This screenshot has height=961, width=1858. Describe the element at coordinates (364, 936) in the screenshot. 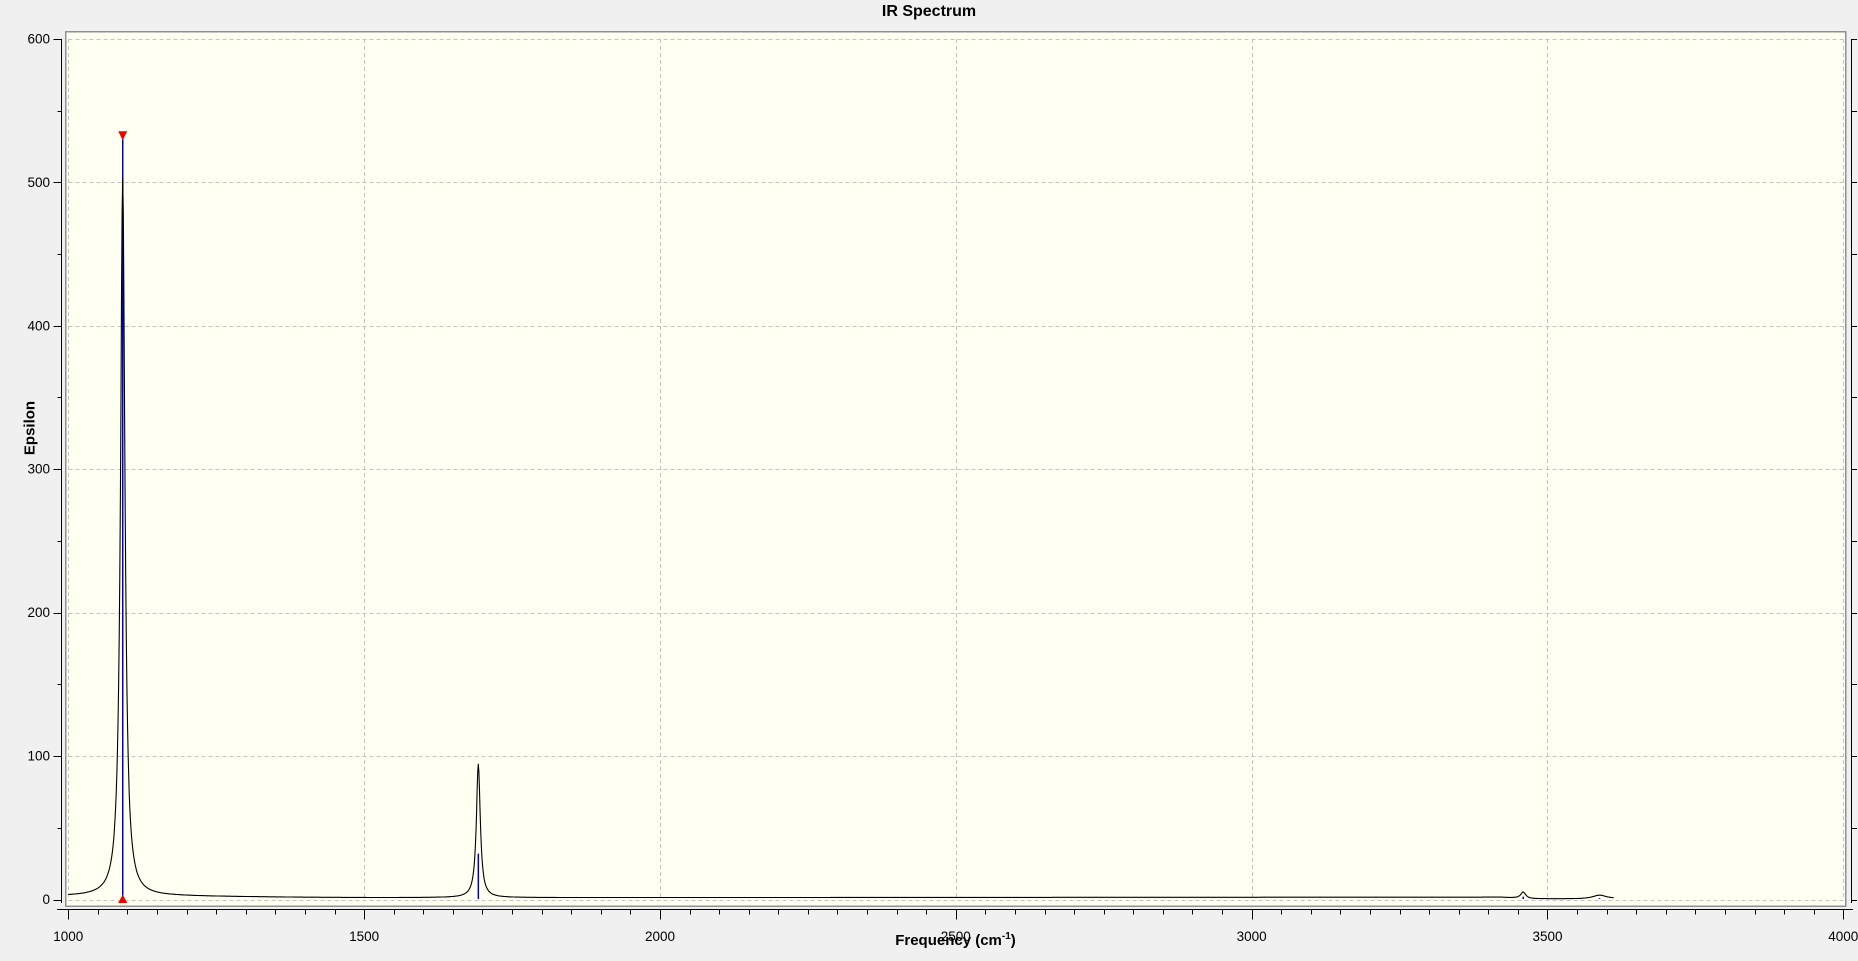

I see `x-tick-label: 1500` at that location.